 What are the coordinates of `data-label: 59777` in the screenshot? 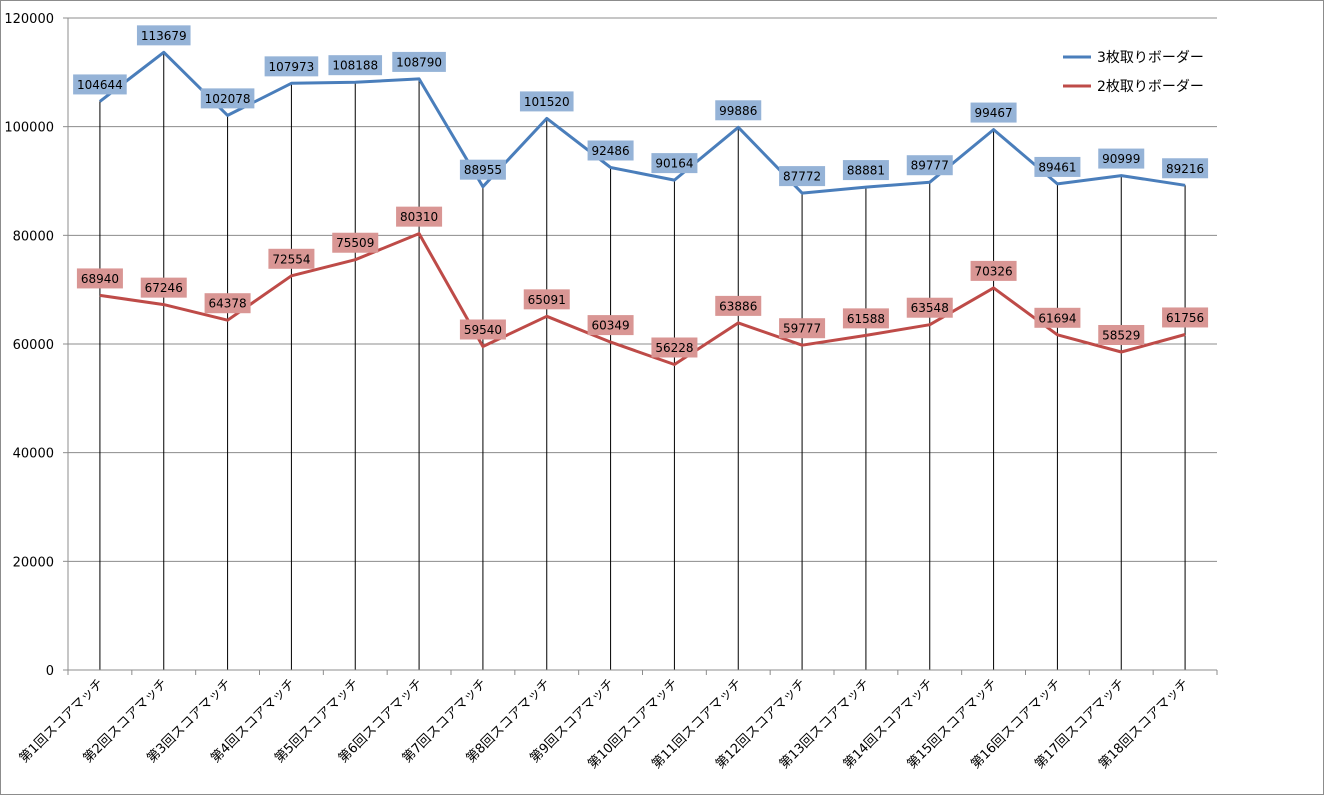 It's located at (802, 328).